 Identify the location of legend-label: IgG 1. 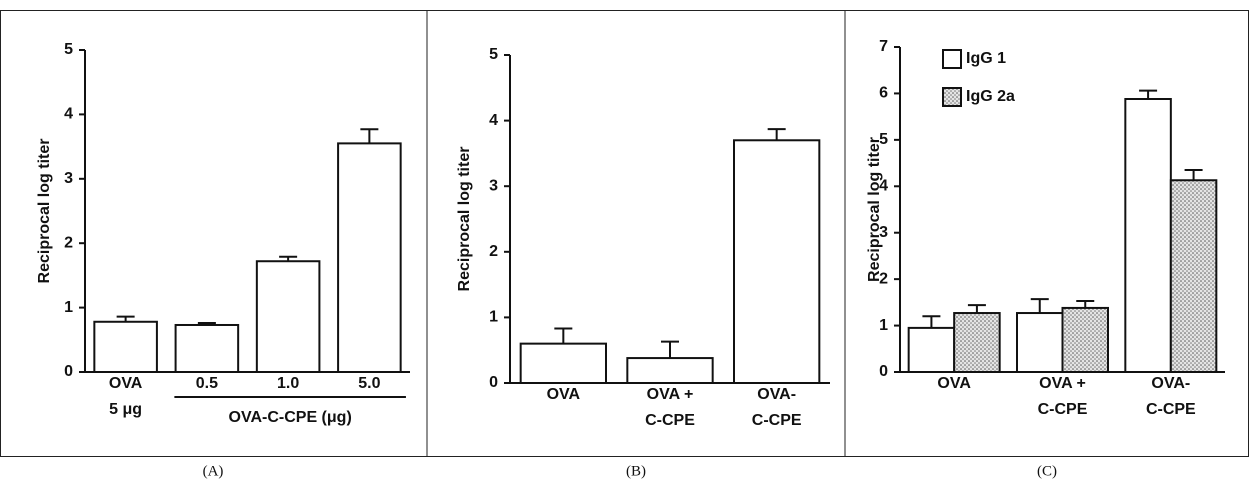
(986, 58).